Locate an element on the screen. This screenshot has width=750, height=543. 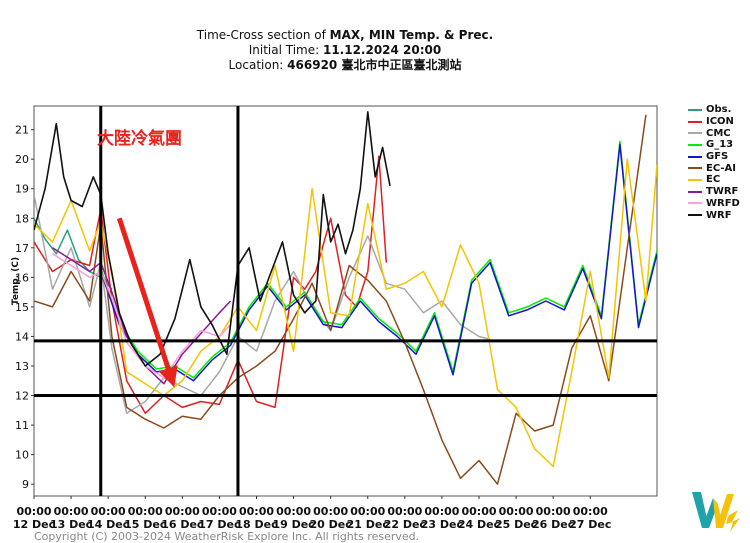
legend-label: WRF is located at coordinates (719, 215).